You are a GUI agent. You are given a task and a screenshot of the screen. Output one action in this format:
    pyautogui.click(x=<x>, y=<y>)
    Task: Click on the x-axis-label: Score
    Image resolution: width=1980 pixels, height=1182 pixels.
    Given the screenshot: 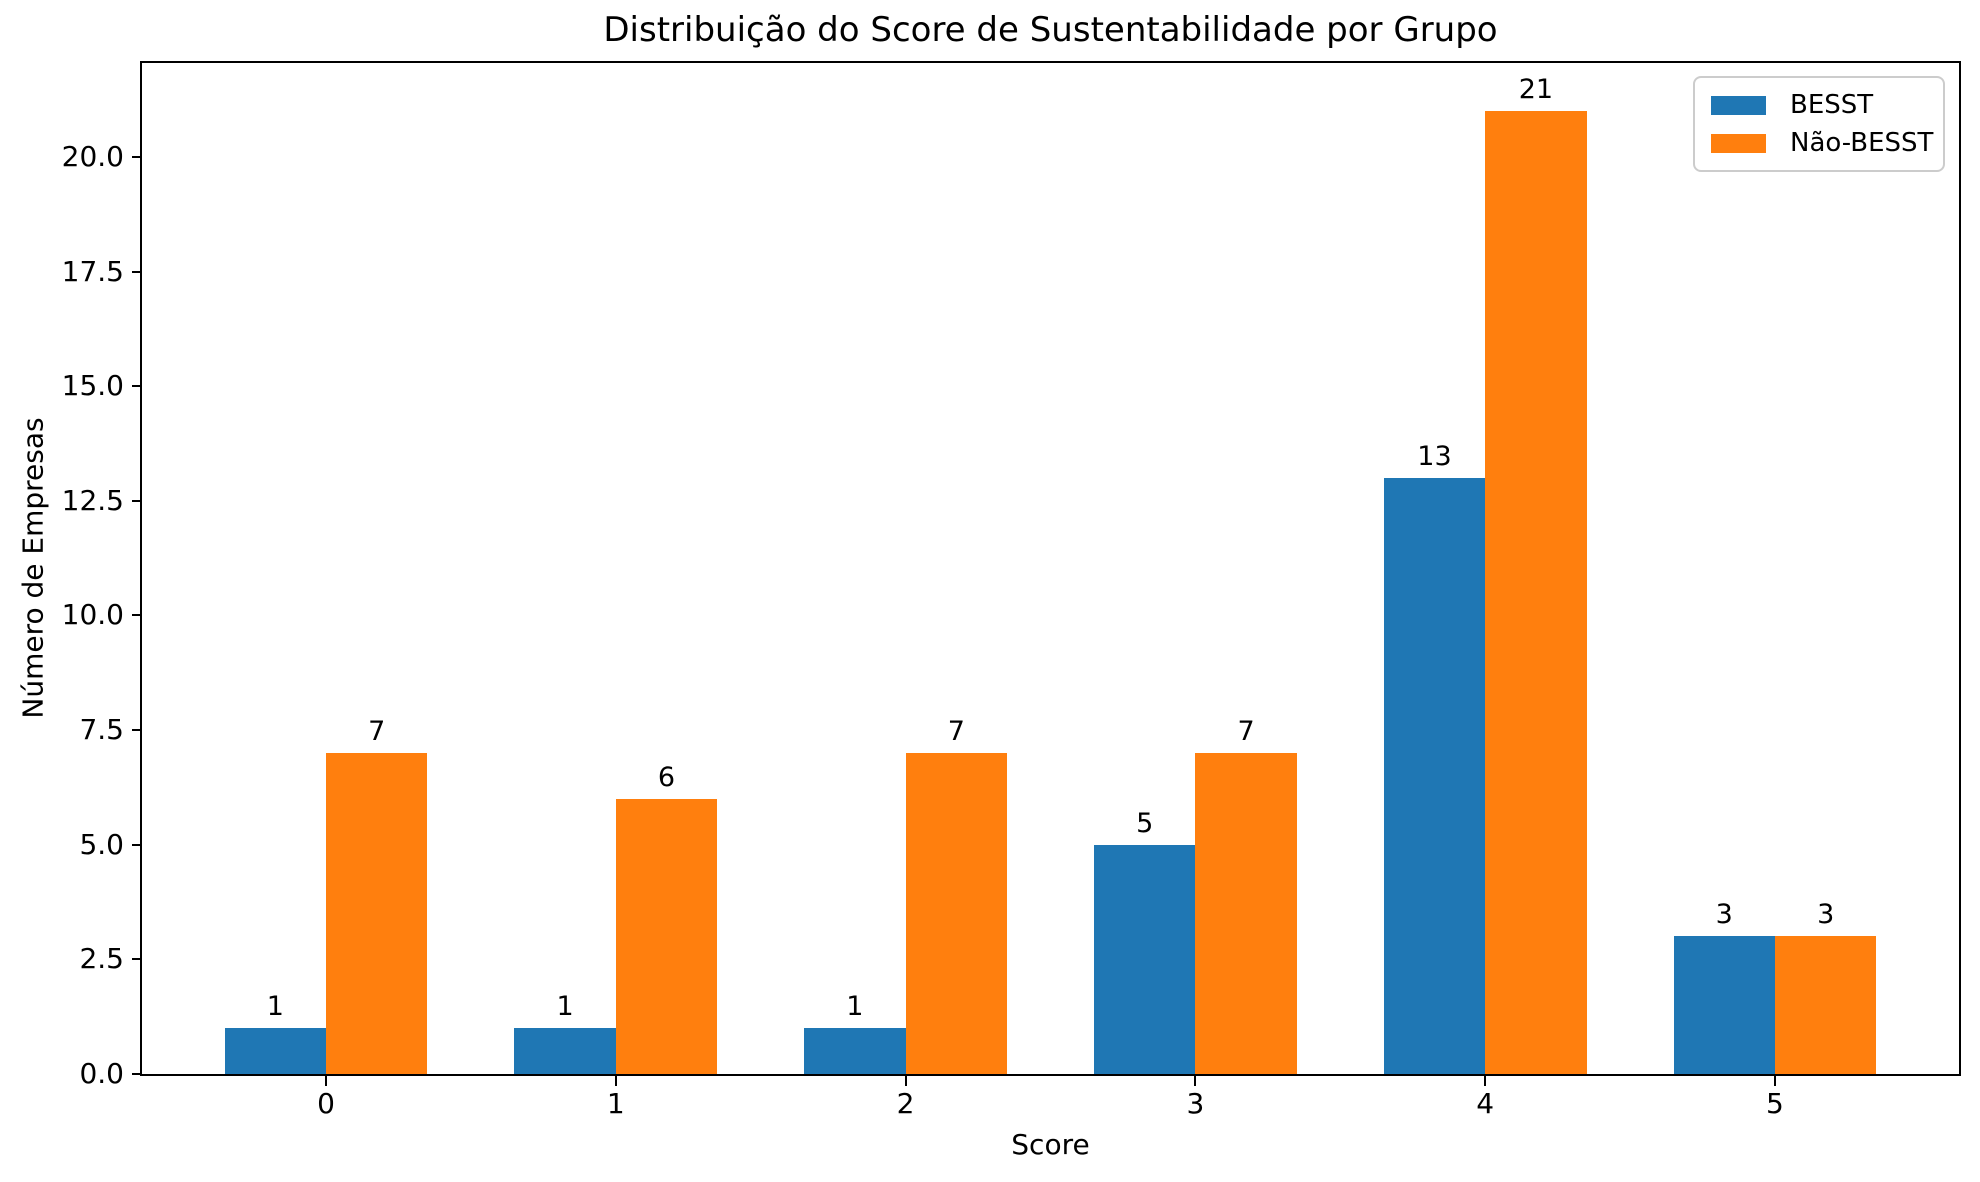 What is the action you would take?
    pyautogui.click(x=1050, y=1144)
    